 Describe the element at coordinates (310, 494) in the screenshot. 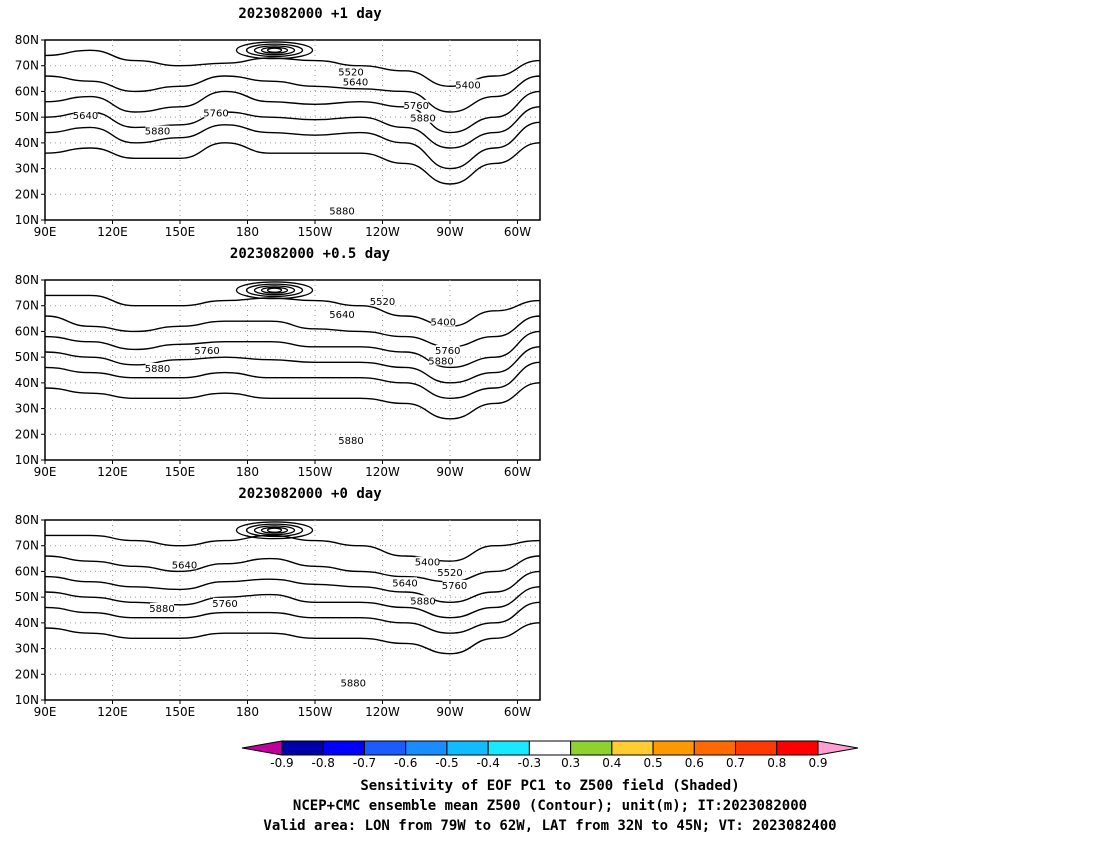

I see `panel-title: 2023082000 +0 day` at that location.